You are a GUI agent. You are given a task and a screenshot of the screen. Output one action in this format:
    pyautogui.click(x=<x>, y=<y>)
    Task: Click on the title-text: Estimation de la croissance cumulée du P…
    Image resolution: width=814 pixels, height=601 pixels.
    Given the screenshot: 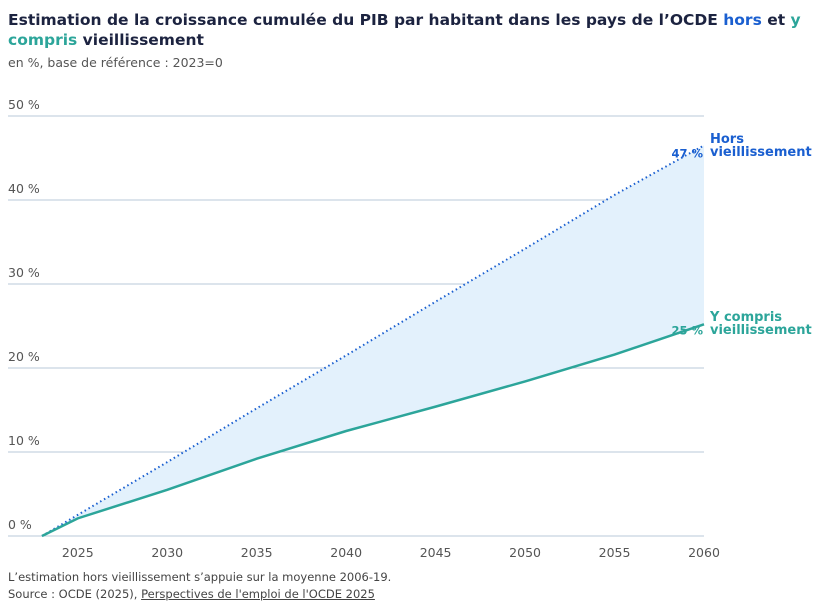 What is the action you would take?
    pyautogui.click(x=366, y=20)
    